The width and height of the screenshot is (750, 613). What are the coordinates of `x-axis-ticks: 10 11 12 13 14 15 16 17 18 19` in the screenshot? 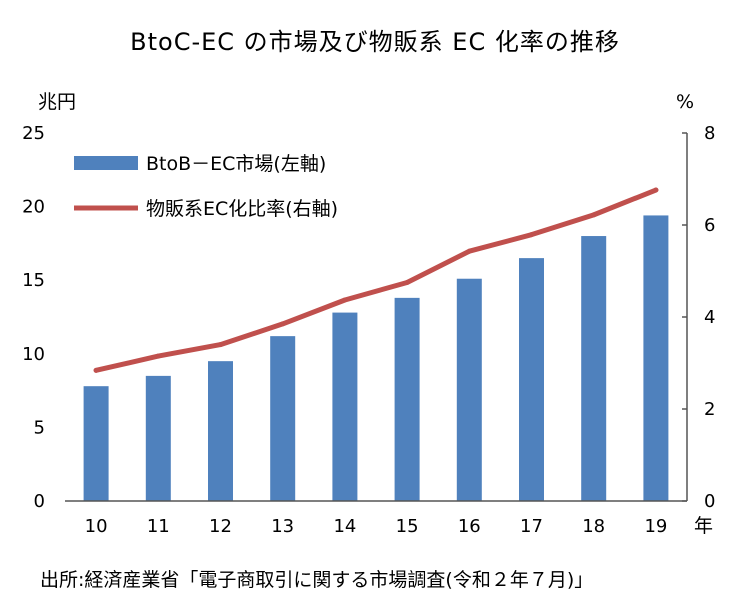 It's located at (376, 526).